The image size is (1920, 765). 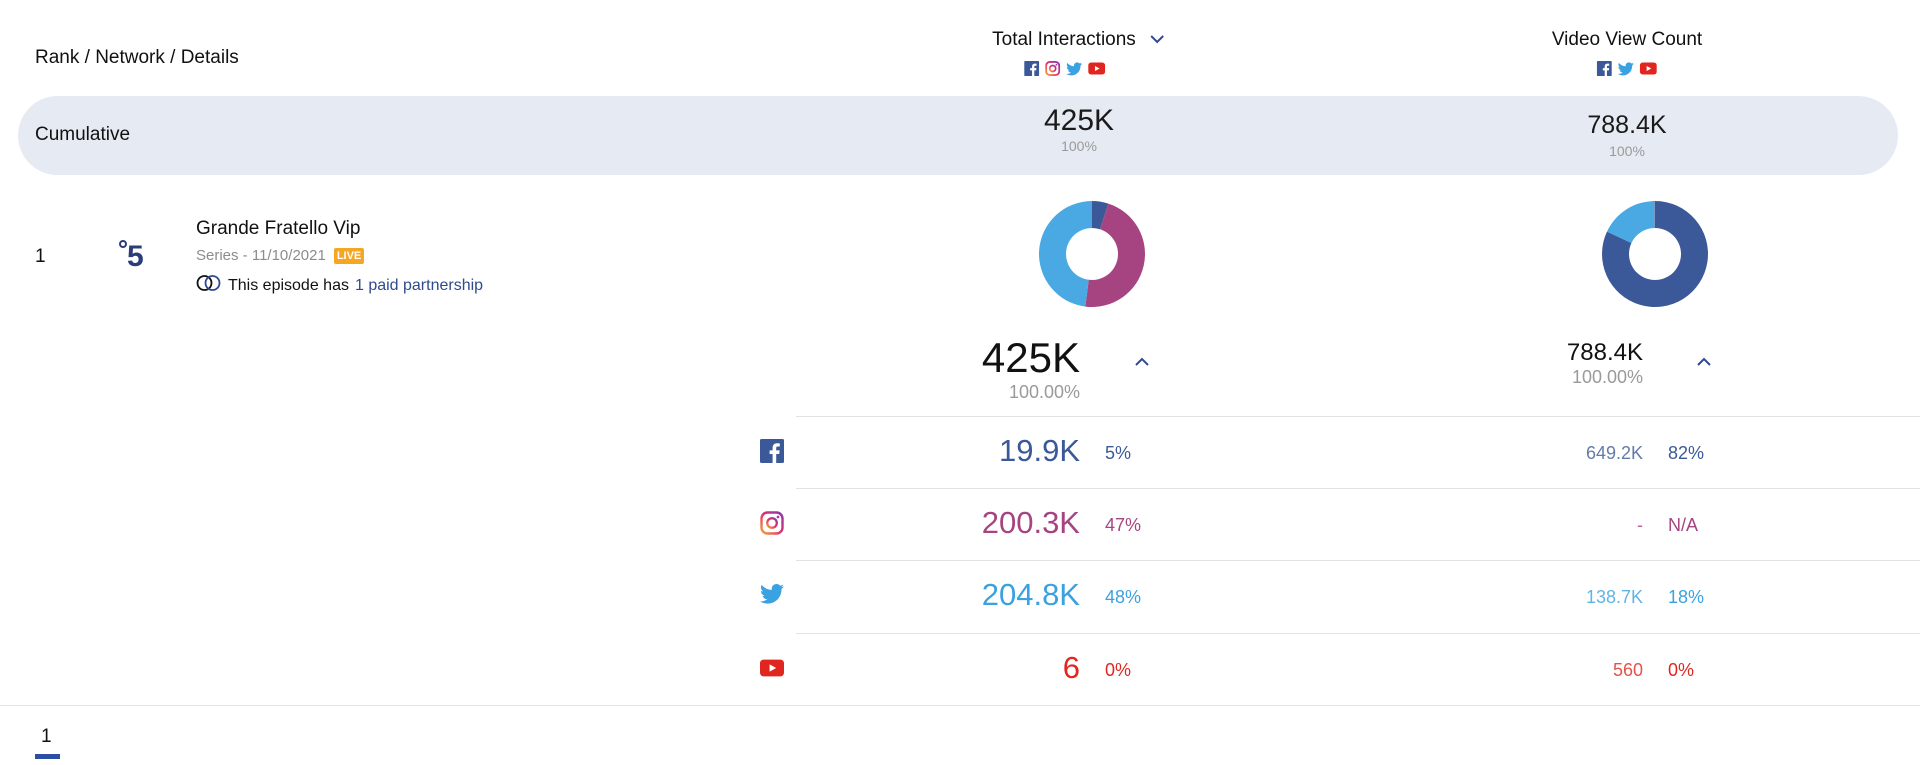 I want to click on paid-partnership-info: This episode has 1 paid partnership, so click(x=339, y=285).